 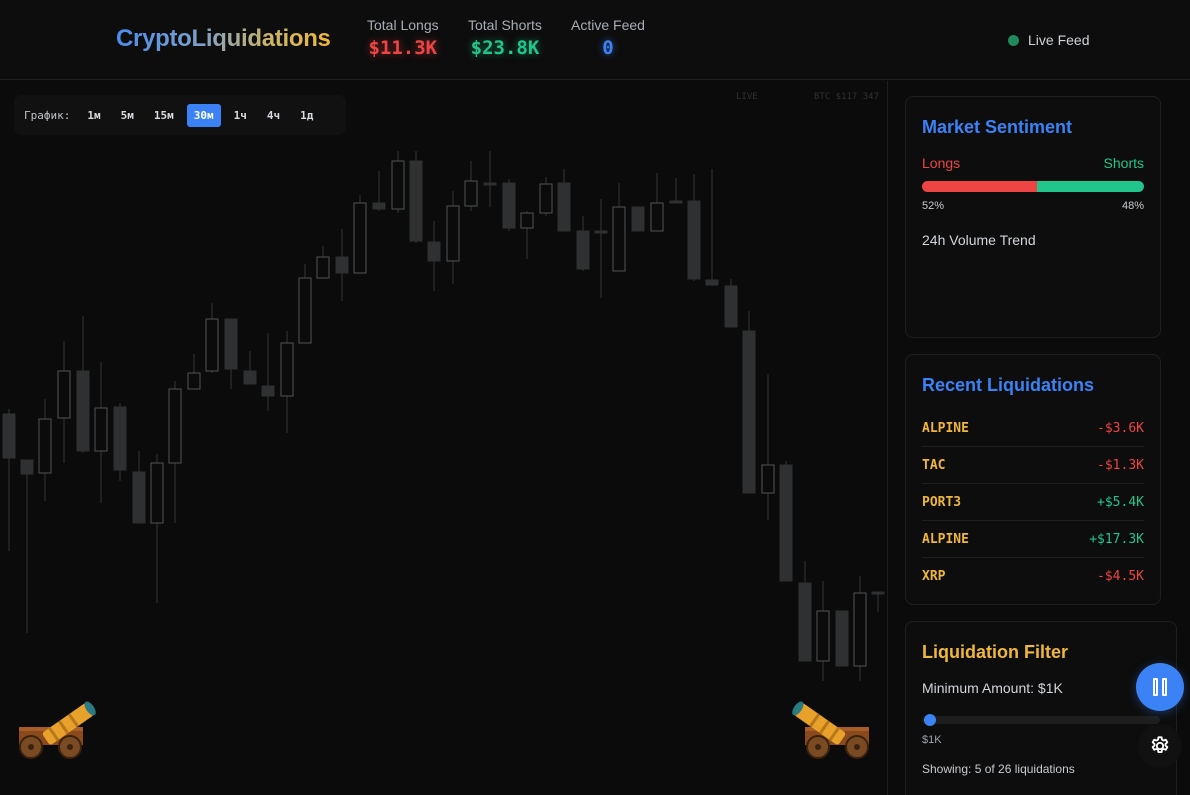 I want to click on timeframe-1h-button: 1ч, so click(x=240, y=115).